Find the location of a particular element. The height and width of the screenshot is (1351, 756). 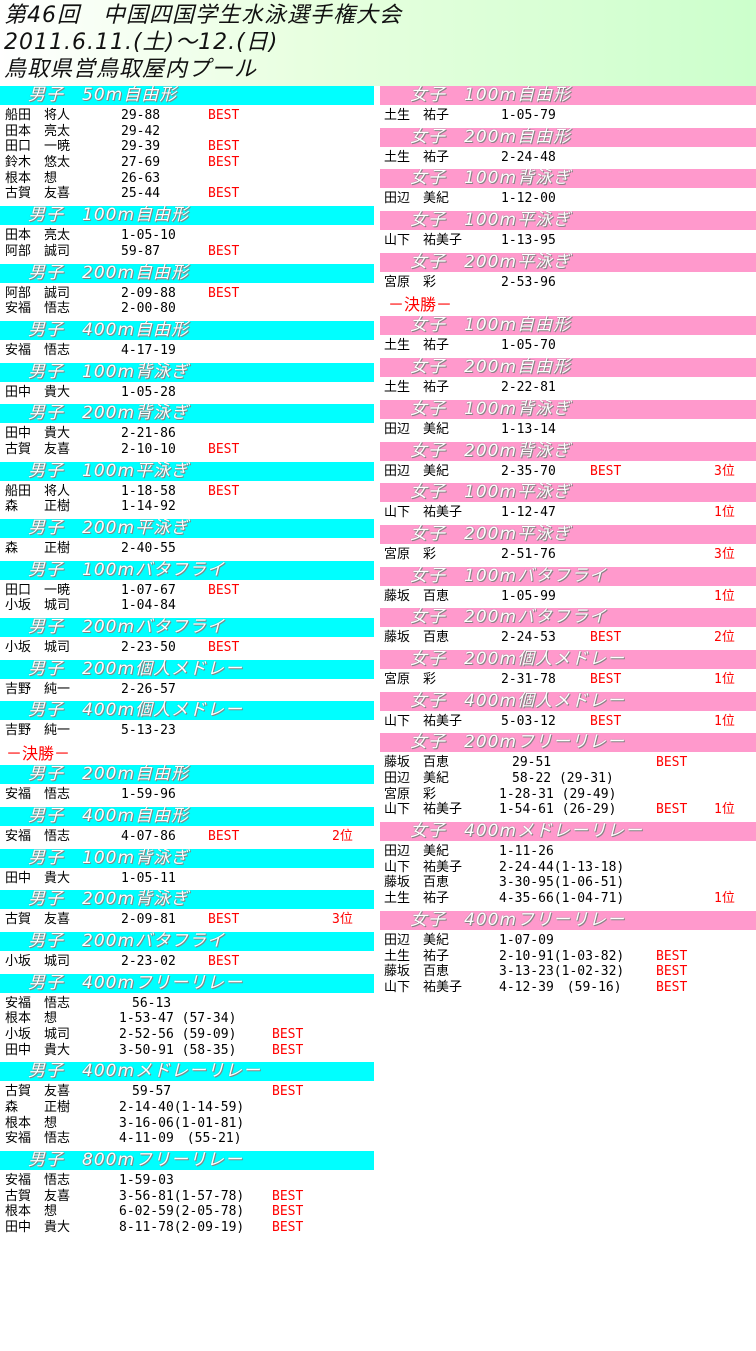

event-title-bar: 男子 400mフリーリレー is located at coordinates (187, 983).